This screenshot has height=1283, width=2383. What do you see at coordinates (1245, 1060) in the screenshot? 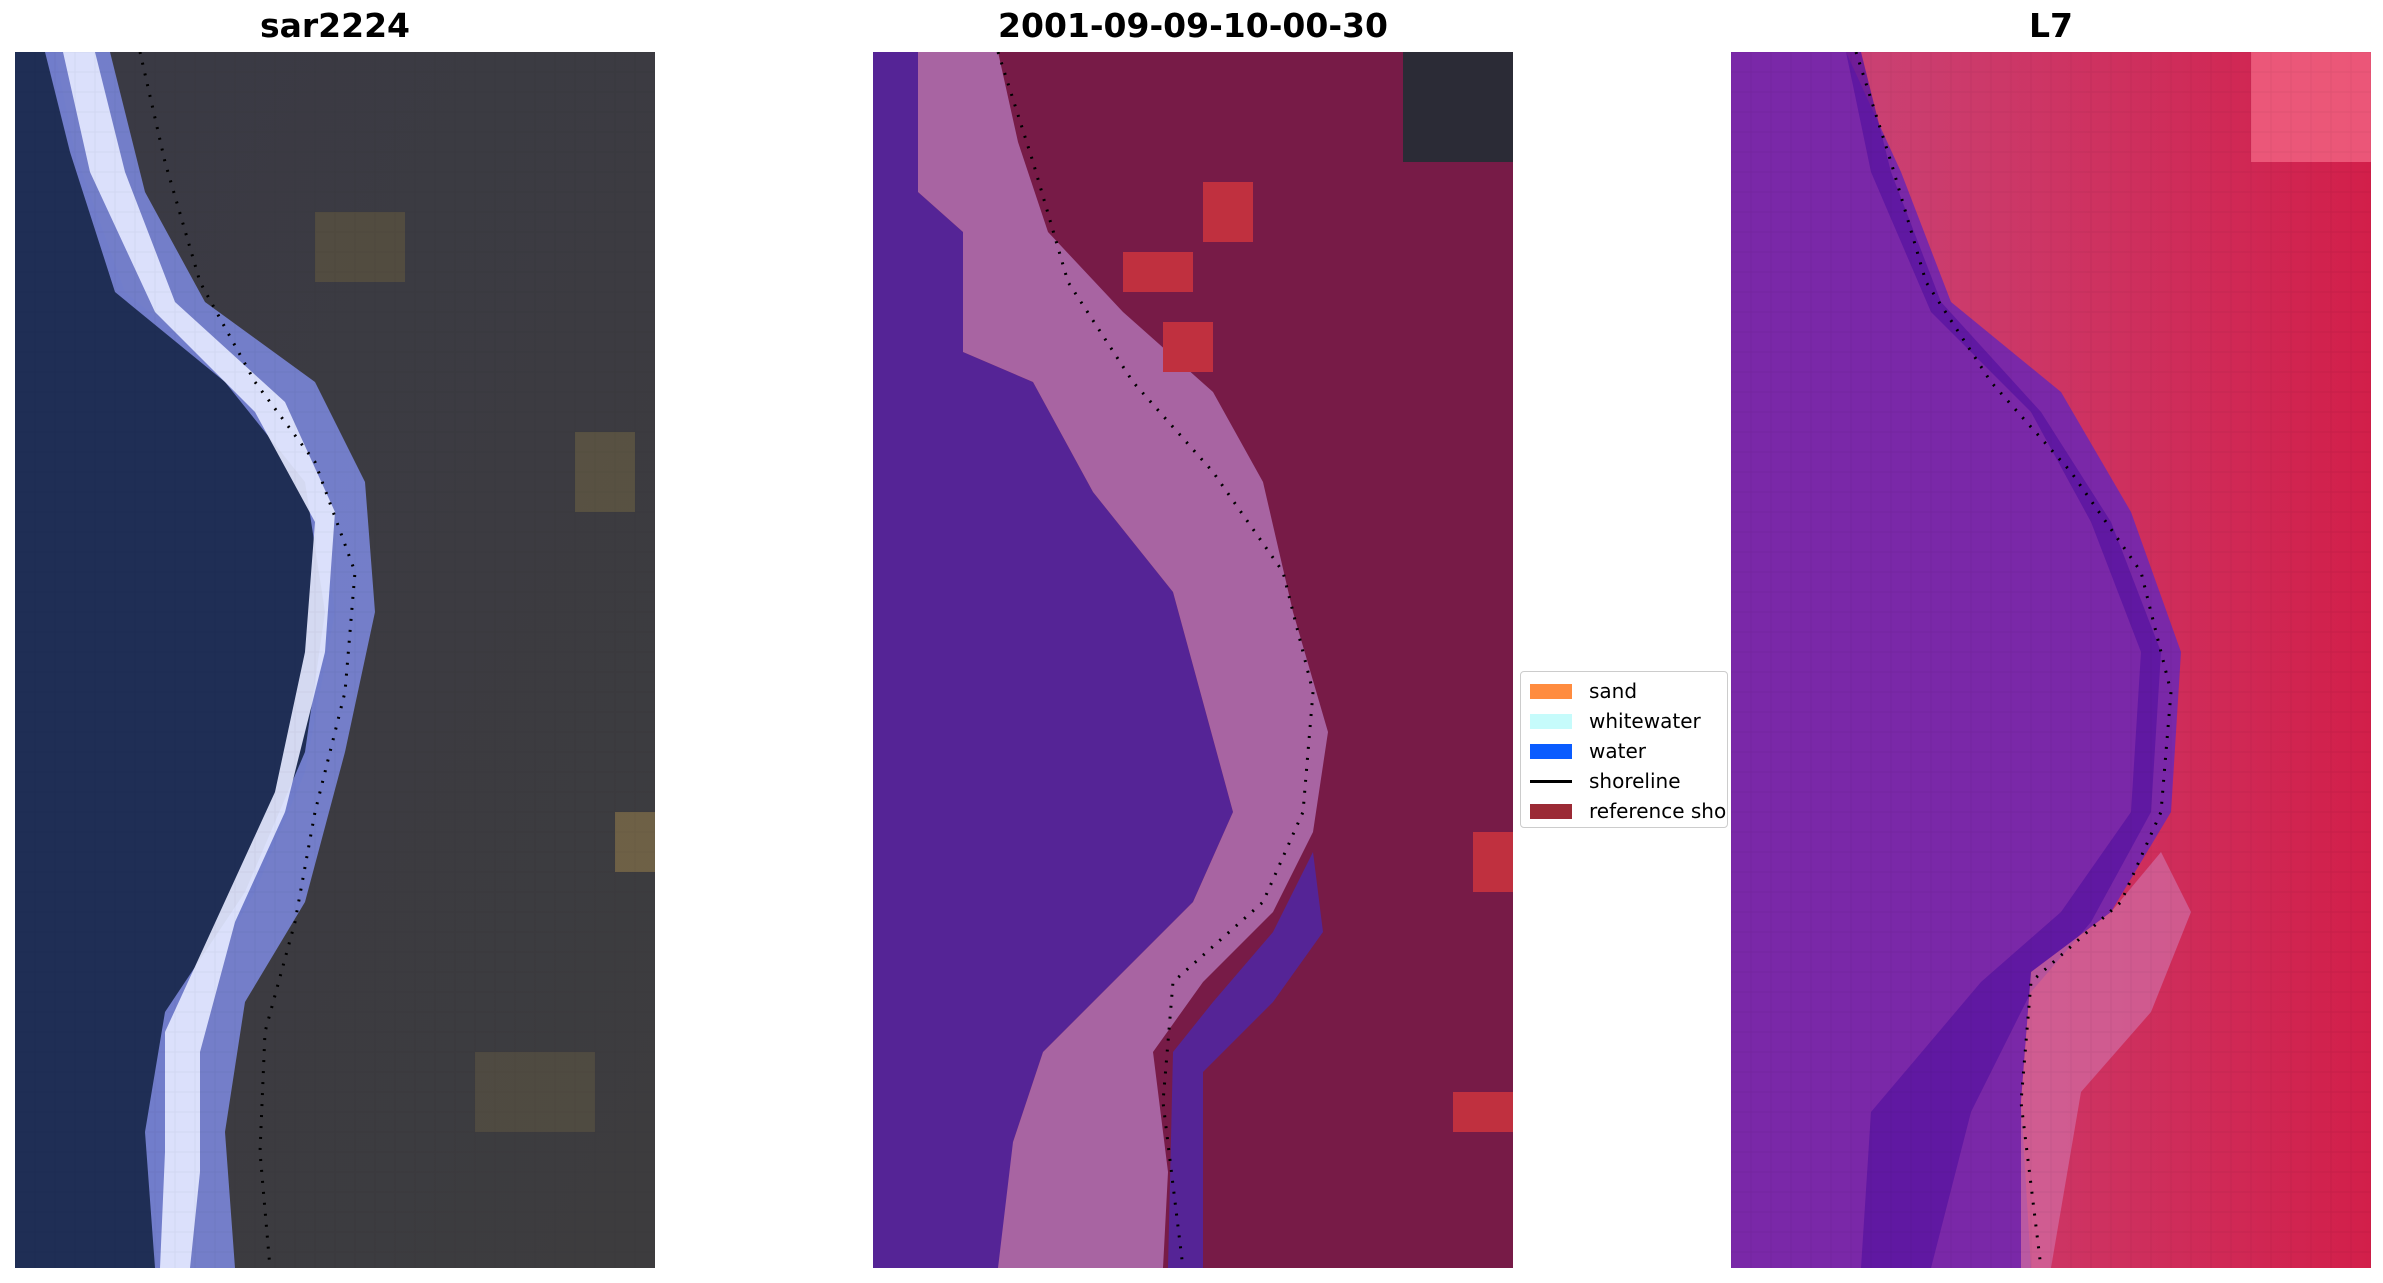
I see `water-class-inner` at bounding box center [1245, 1060].